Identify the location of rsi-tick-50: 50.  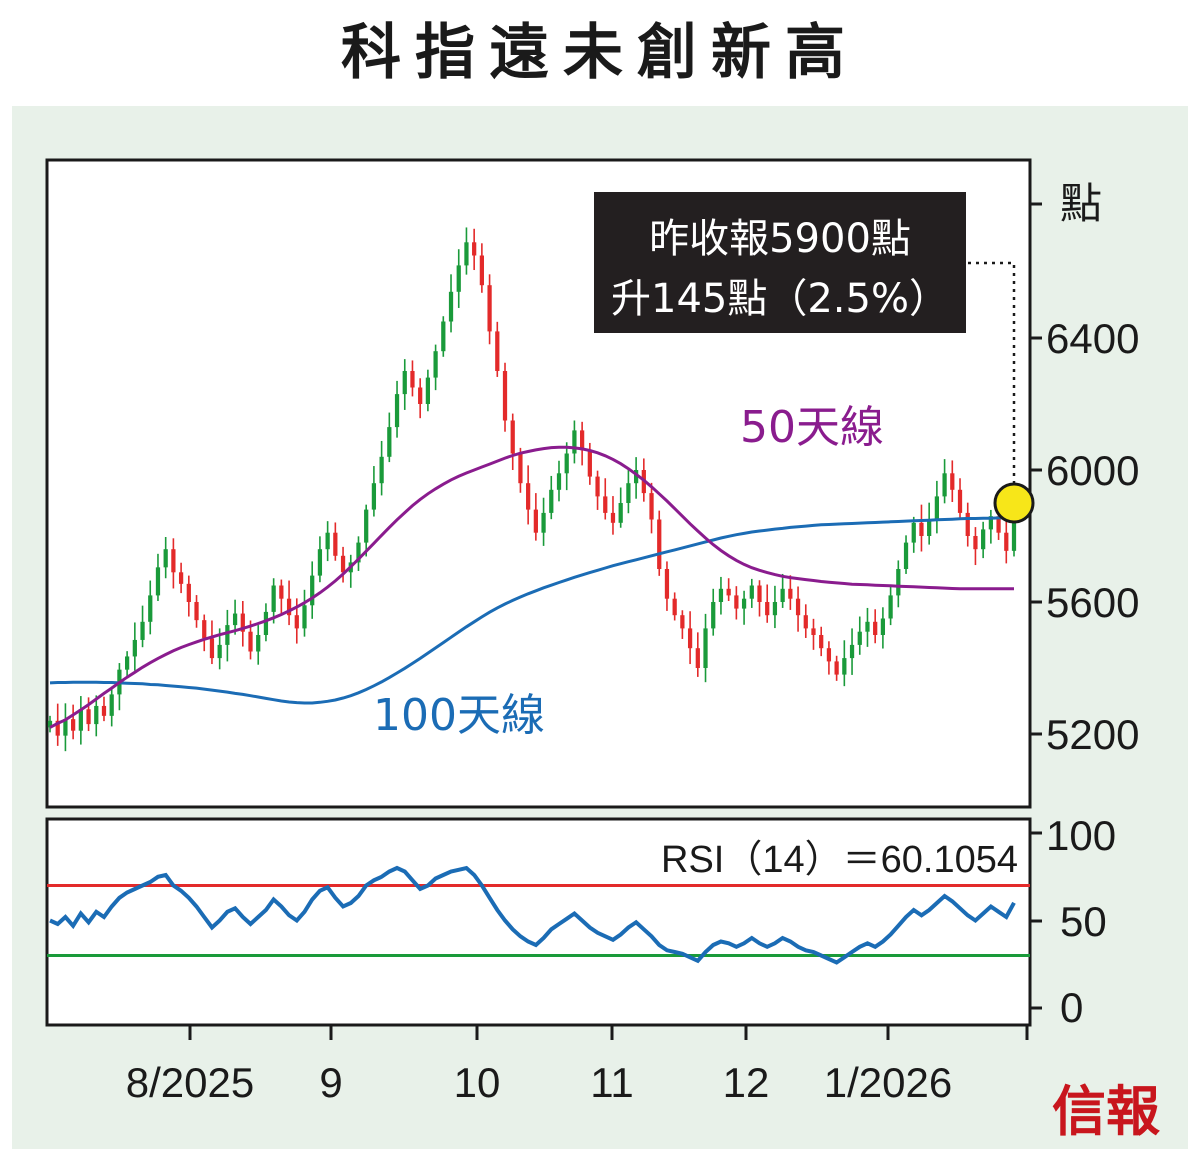
(1083, 921).